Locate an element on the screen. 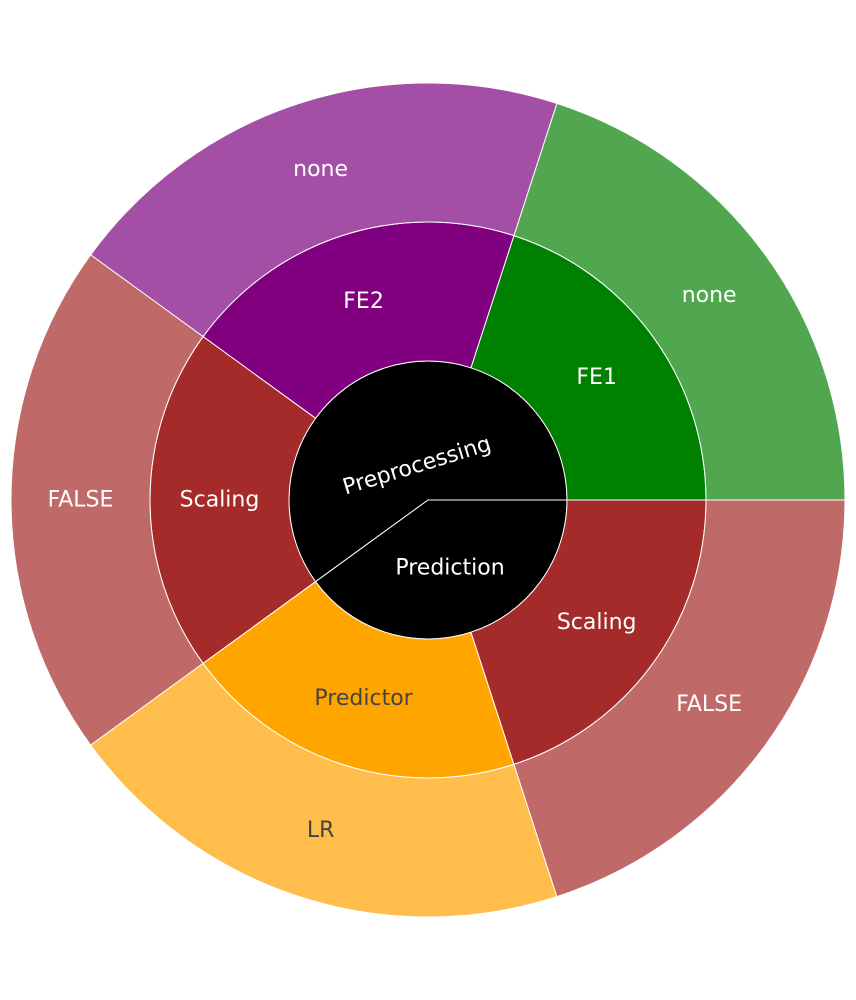  label-scal1: Scaling is located at coordinates (220, 500).